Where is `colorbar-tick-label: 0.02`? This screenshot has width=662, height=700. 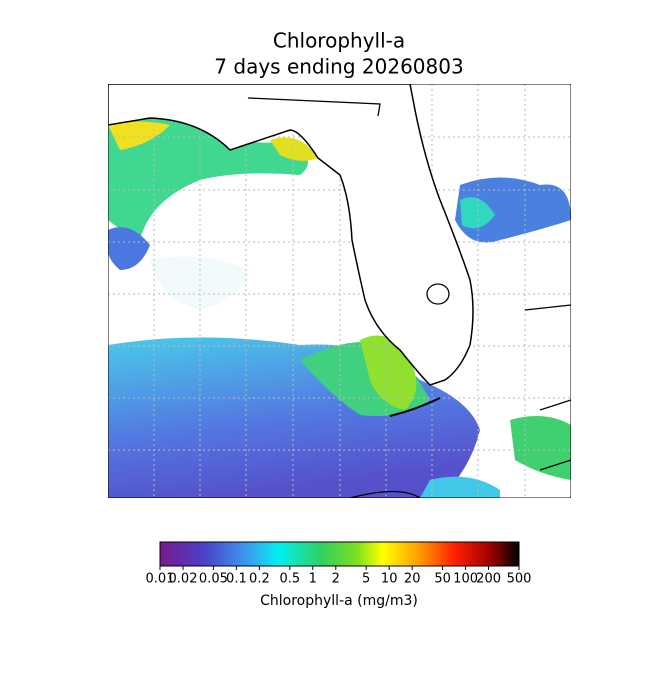 colorbar-tick-label: 0.02 is located at coordinates (183, 579).